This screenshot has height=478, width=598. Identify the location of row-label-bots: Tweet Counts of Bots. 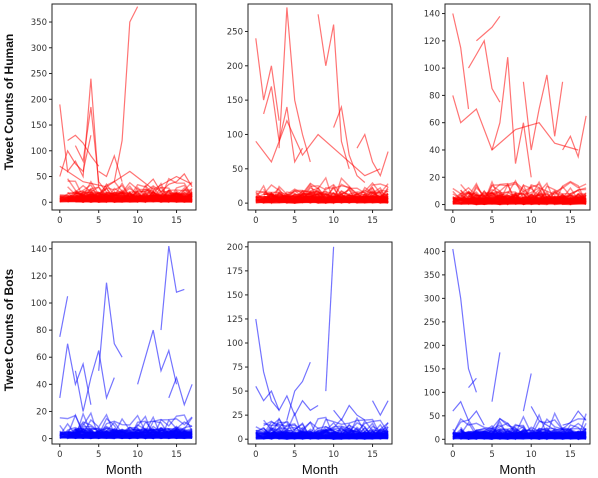
(9, 329).